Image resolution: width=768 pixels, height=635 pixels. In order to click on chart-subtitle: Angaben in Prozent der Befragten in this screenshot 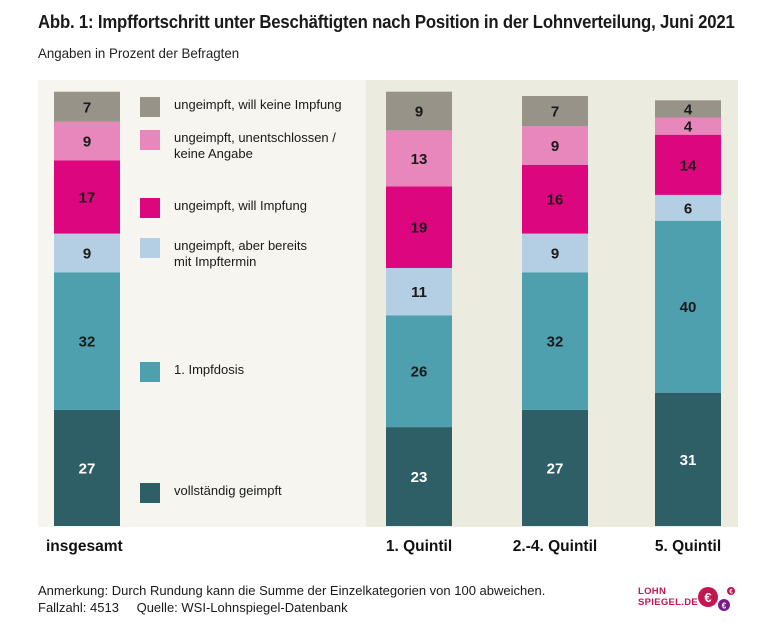, I will do `click(139, 53)`.